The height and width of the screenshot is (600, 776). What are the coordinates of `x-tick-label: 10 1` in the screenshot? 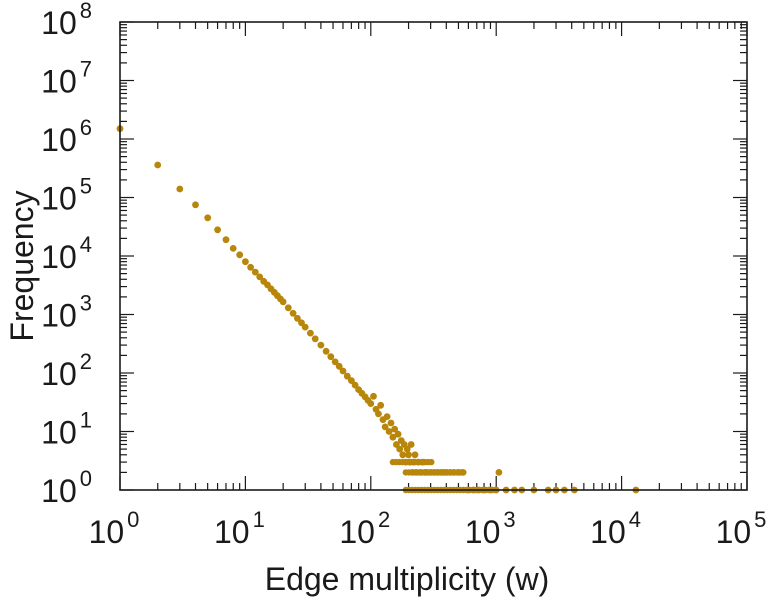 It's located at (239, 528).